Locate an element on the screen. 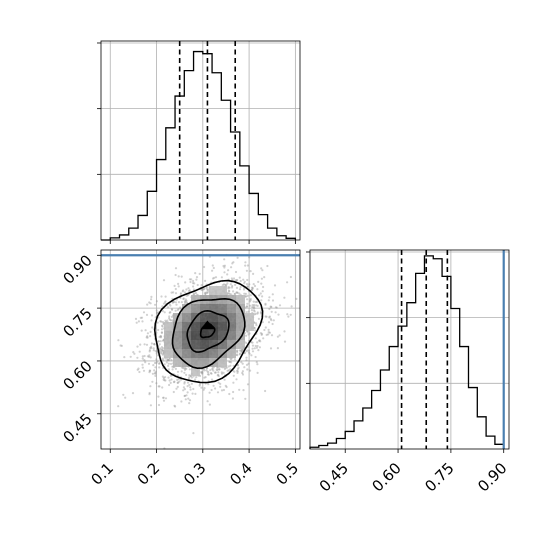 The width and height of the screenshot is (550, 550). p1-histogram-panel is located at coordinates (199, 142).